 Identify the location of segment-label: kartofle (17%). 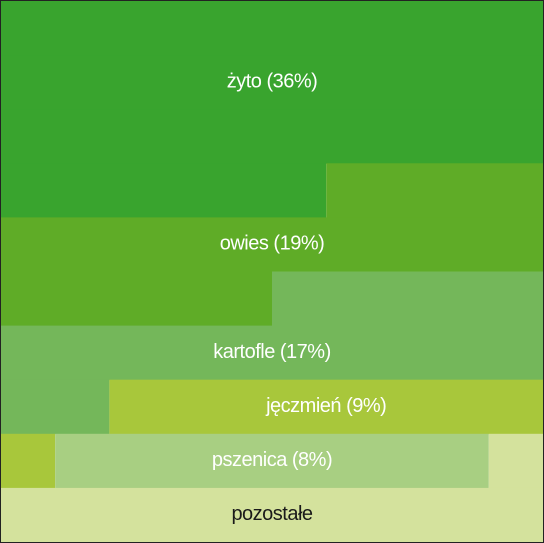
(272, 352).